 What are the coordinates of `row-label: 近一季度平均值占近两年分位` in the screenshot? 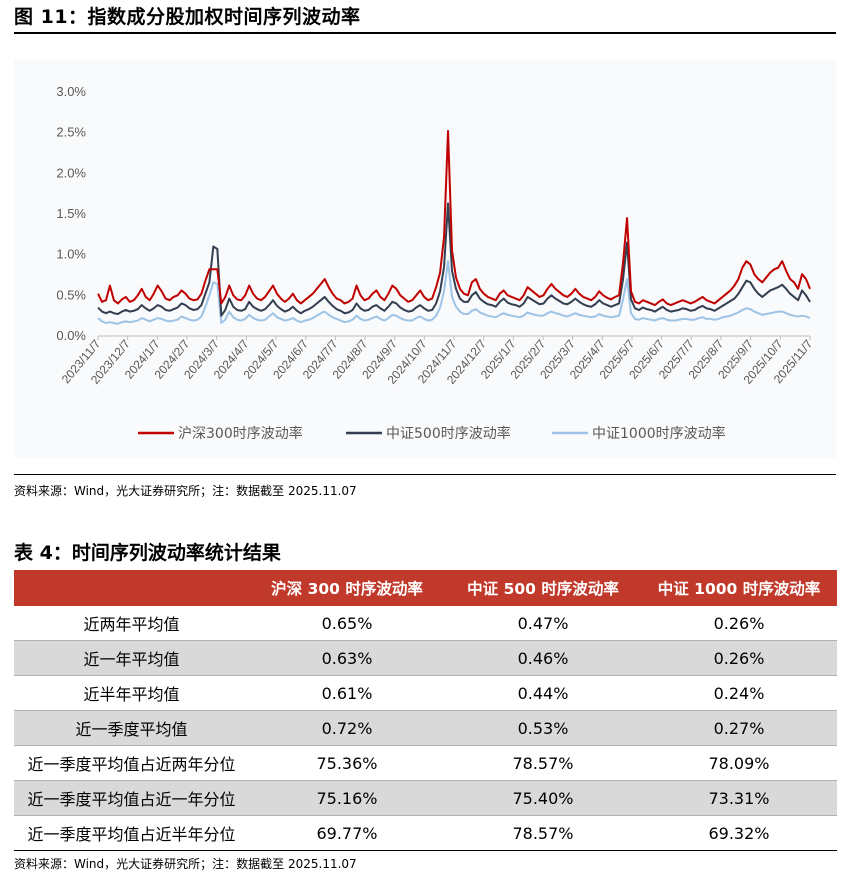 It's located at (131, 763).